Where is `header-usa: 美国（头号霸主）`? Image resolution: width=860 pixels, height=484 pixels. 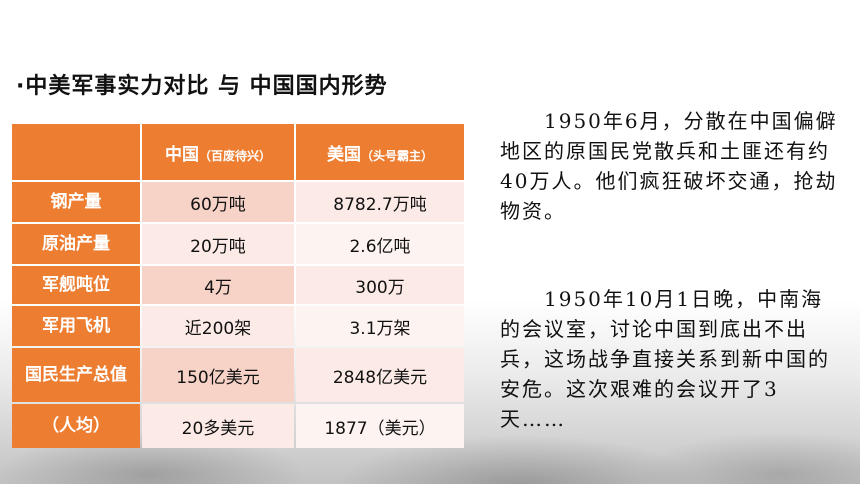 header-usa: 美国（头号霸主） is located at coordinates (380, 152).